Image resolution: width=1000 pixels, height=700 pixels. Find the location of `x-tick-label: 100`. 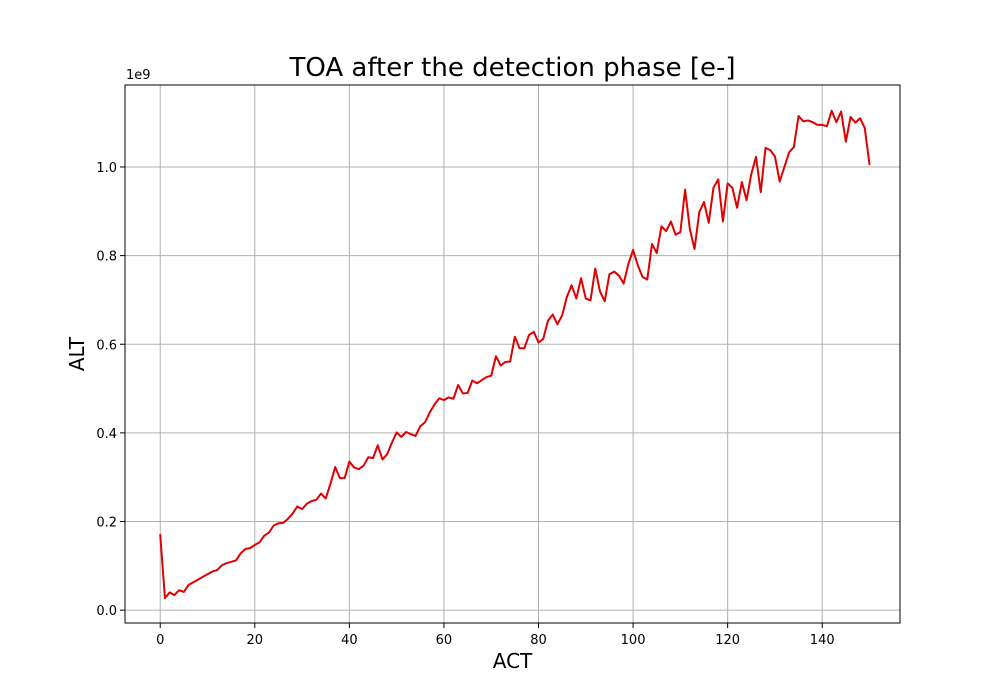

x-tick-label: 100 is located at coordinates (633, 640).